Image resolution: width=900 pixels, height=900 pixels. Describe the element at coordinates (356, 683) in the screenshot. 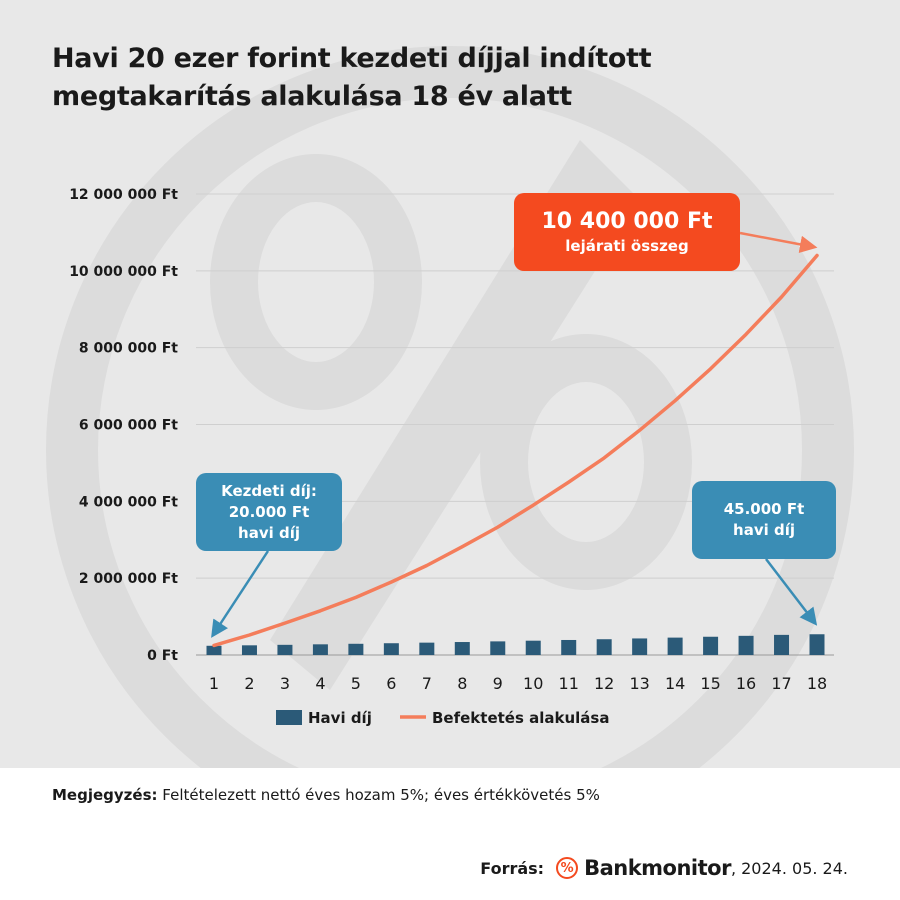

I see `x-tick-label: 5` at that location.